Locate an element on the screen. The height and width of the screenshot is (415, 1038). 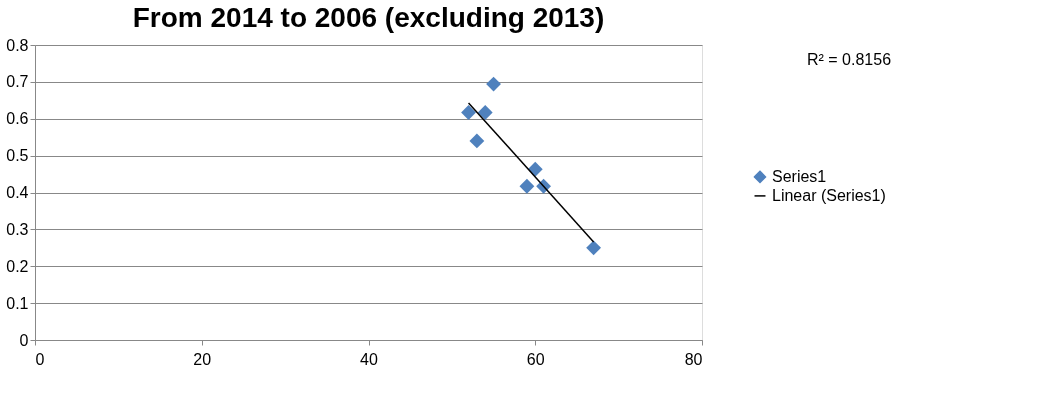
legend-label: Series1 is located at coordinates (799, 176).